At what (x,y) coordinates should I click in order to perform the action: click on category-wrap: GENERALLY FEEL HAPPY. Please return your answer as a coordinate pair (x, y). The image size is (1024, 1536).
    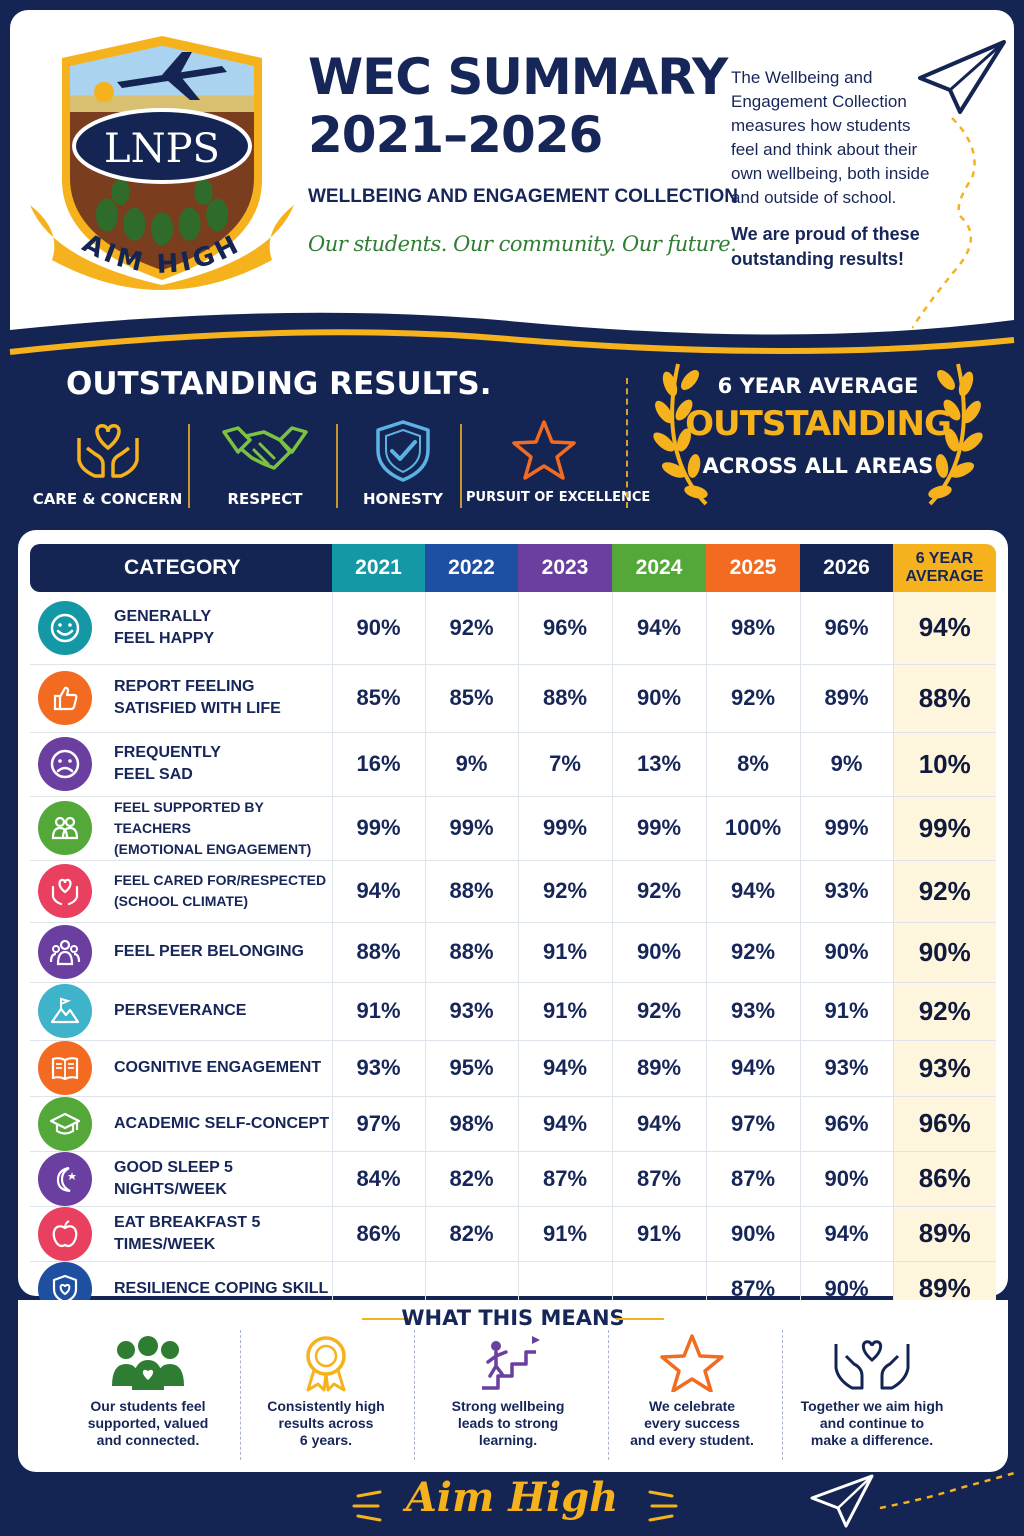
    Looking at the image, I should click on (185, 627).